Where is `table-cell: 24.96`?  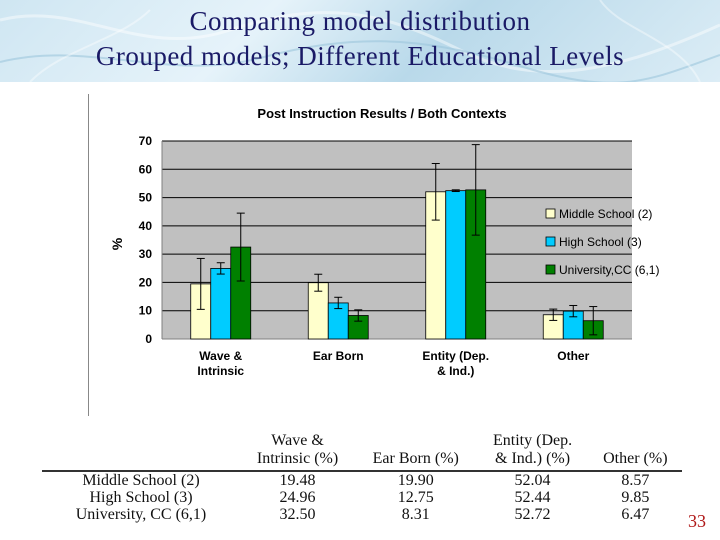 table-cell: 24.96 is located at coordinates (297, 497).